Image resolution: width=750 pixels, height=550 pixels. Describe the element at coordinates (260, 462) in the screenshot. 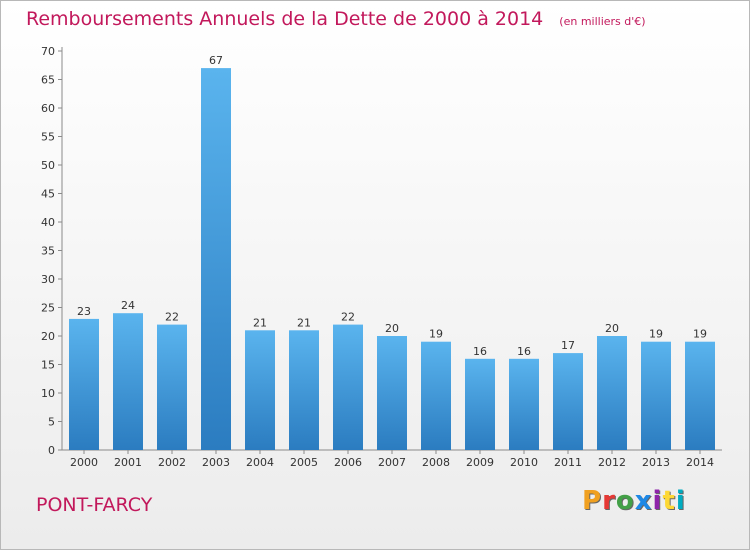

I see `x-tick-label: 2004` at that location.